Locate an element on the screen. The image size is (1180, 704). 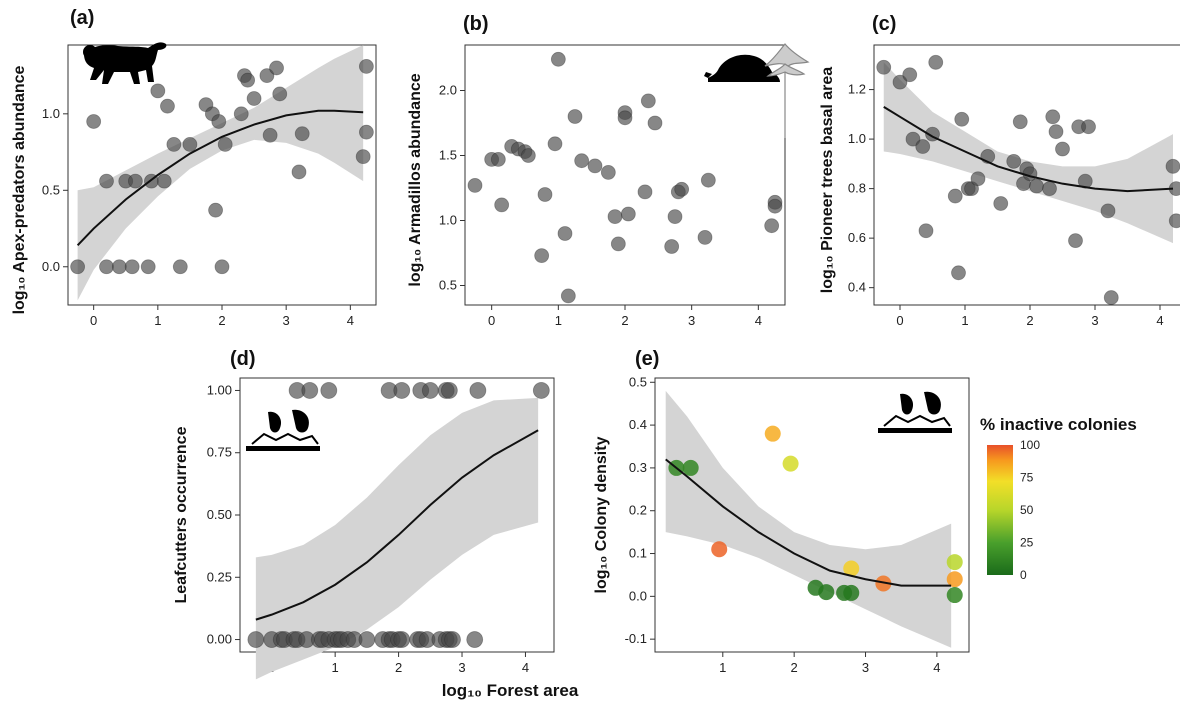
plot-frame is located at coordinates (812, 515).